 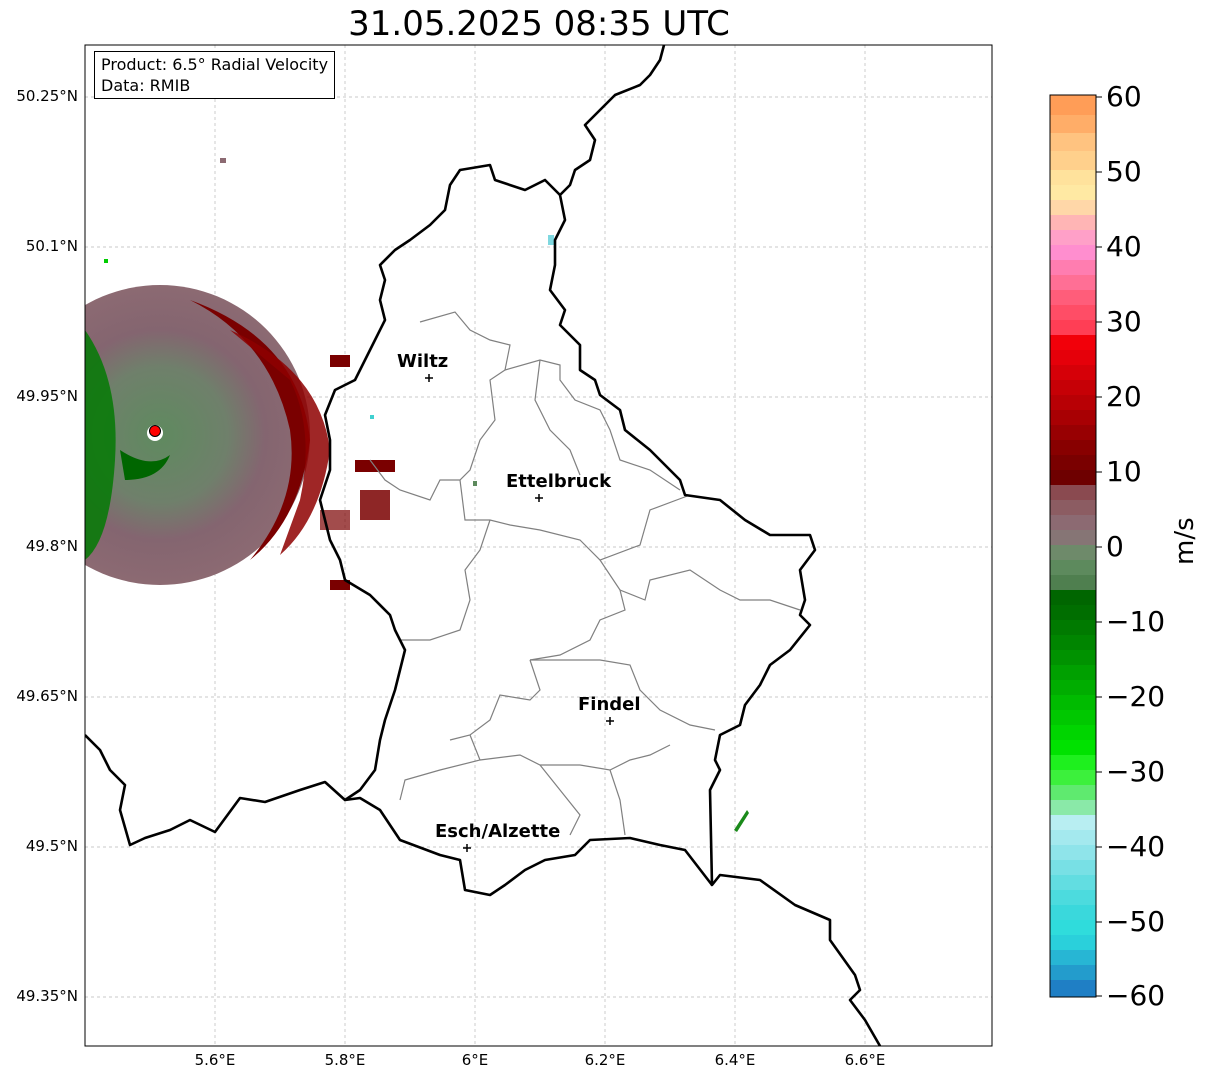 I want to click on product-label: Product: 6.5° Radial Velocity, so click(x=215, y=64).